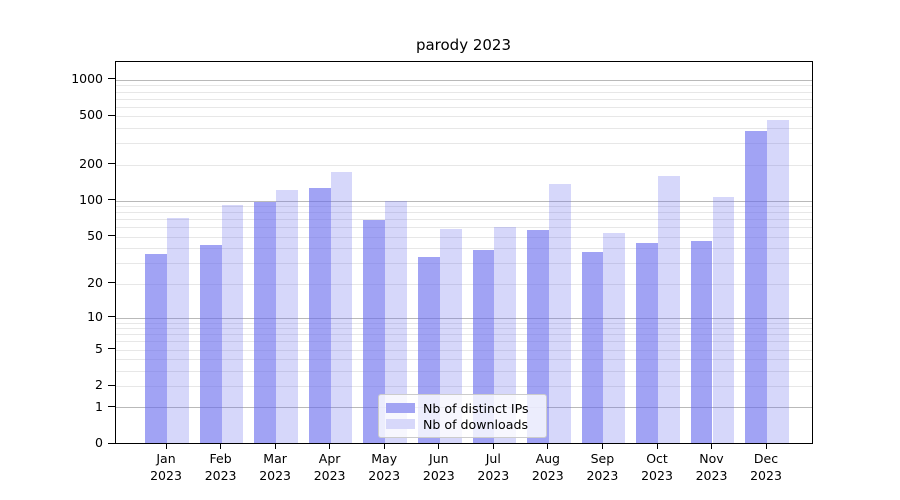 The image size is (900, 500). I want to click on x-axis-label-oct: Oct 2023, so click(657, 467).